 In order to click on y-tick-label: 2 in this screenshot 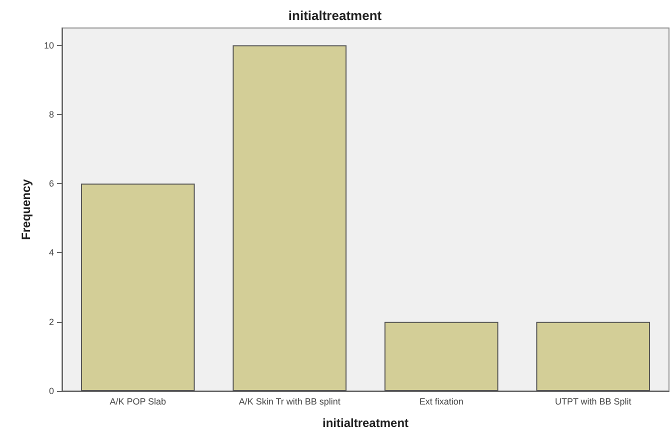, I will do `click(51, 321)`.